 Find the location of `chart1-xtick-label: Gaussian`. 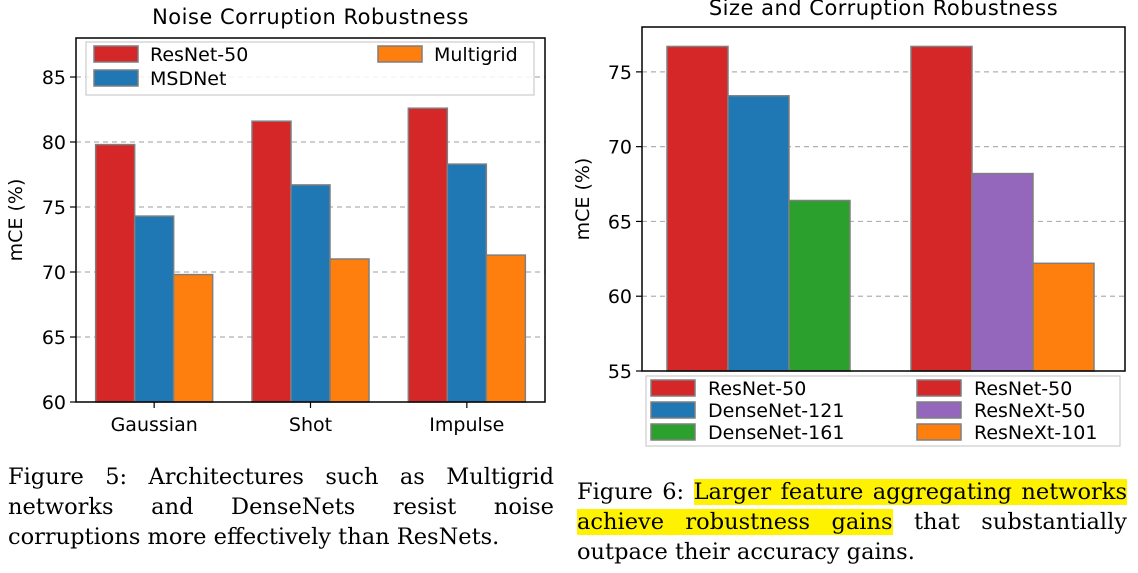

chart1-xtick-label: Gaussian is located at coordinates (154, 425).